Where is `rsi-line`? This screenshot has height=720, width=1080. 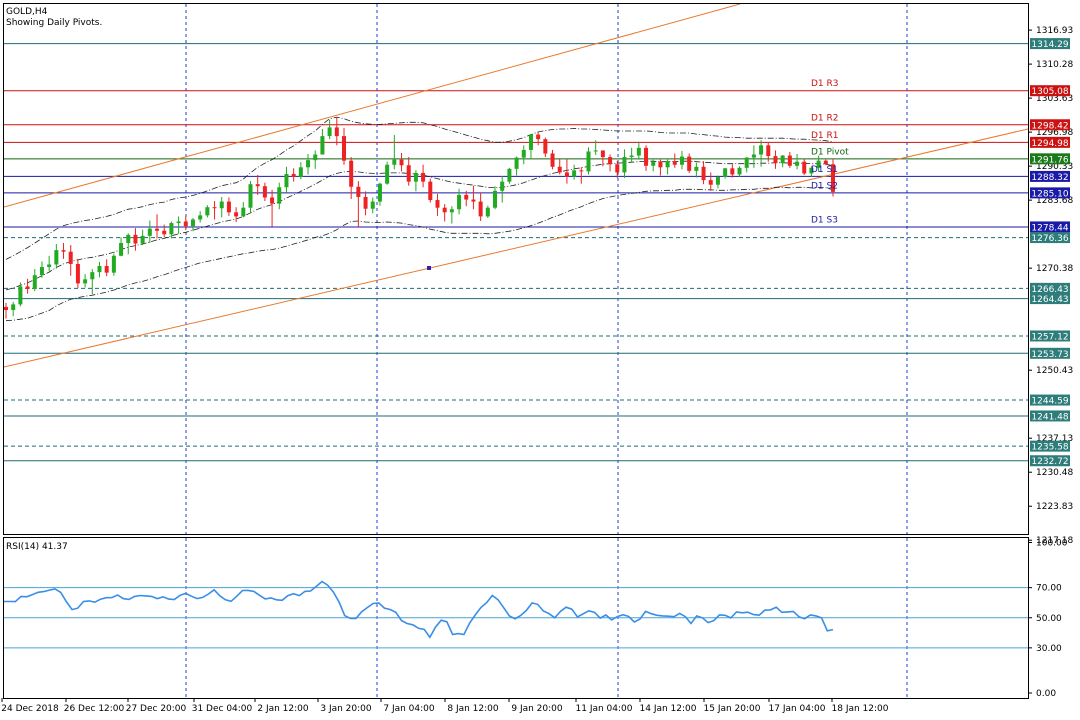 rsi-line is located at coordinates (419, 609).